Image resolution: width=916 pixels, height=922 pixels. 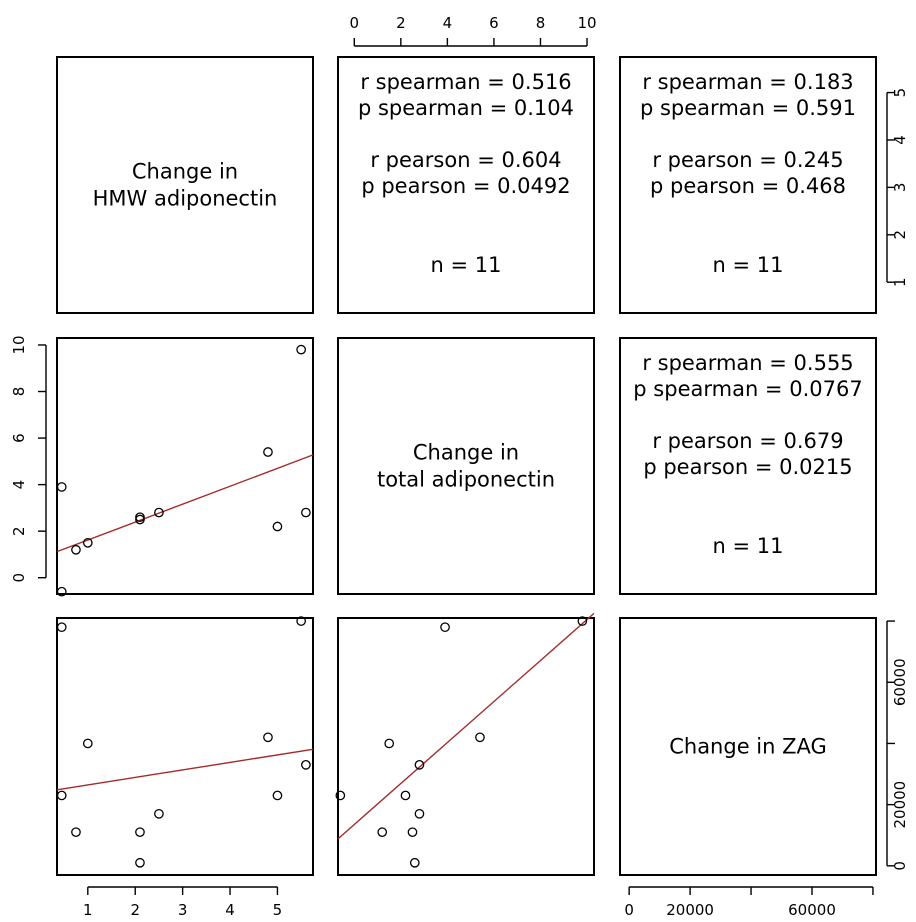 I want to click on right-axis-hmw-tick-label: 4, so click(x=900, y=140).